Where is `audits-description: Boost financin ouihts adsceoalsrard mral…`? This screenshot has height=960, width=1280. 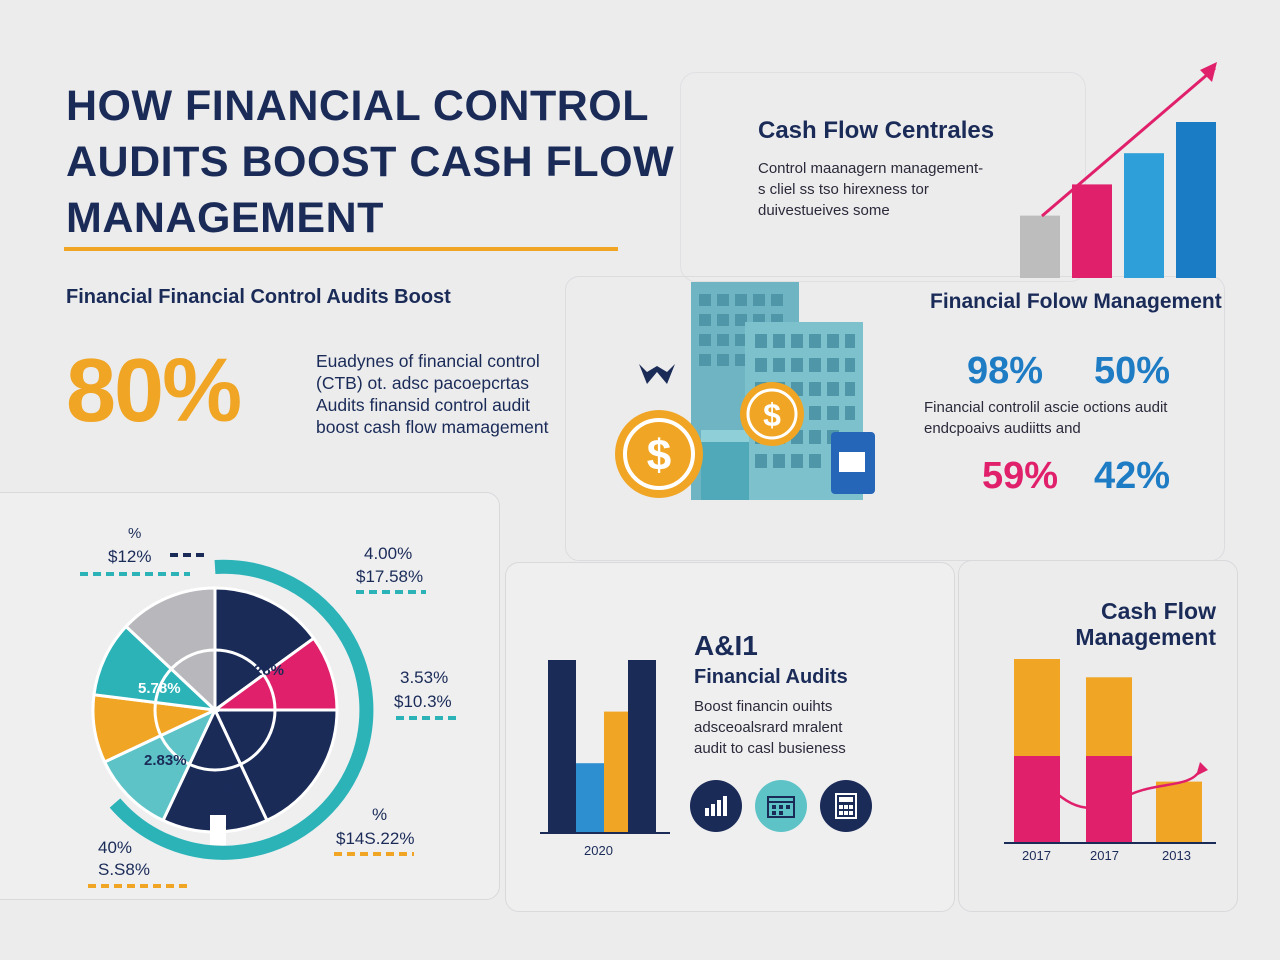
audits-description: Boost financin ouihts adsceoalsrard mral… is located at coordinates (770, 727).